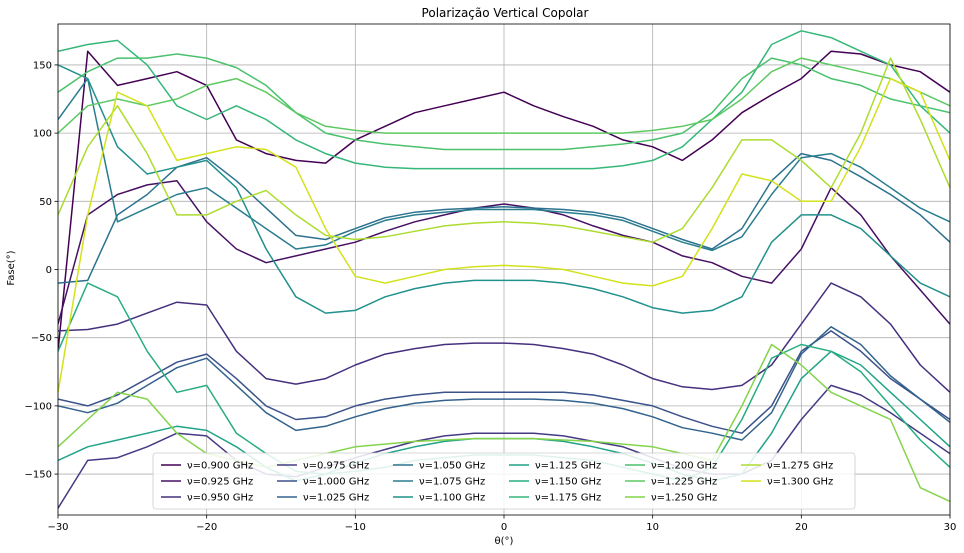 Image resolution: width=964 pixels, height=553 pixels. I want to click on legend-label-3: ν=0.975 GHz, so click(336, 466).